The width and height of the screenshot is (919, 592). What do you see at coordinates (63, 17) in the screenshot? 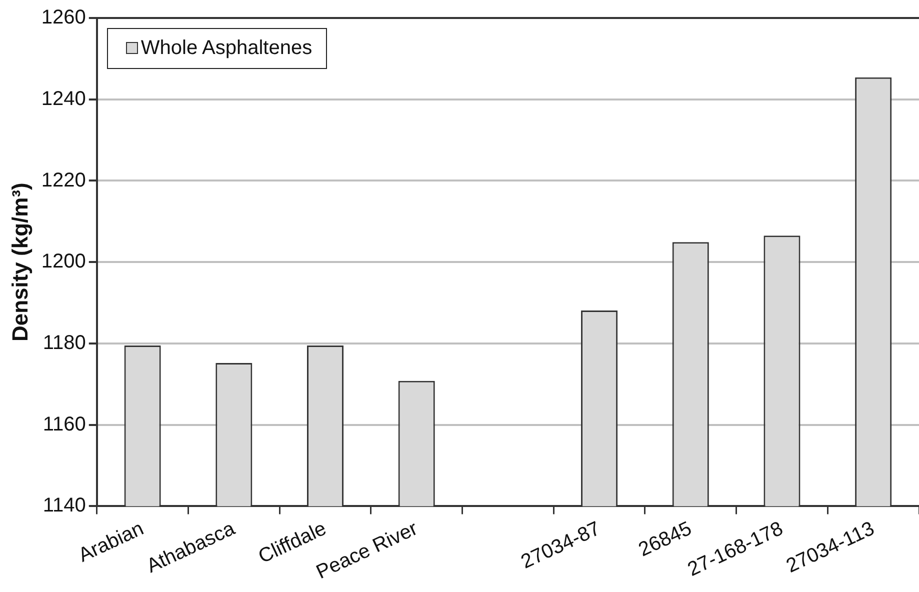
I see `y-tick-label: 1260` at bounding box center [63, 17].